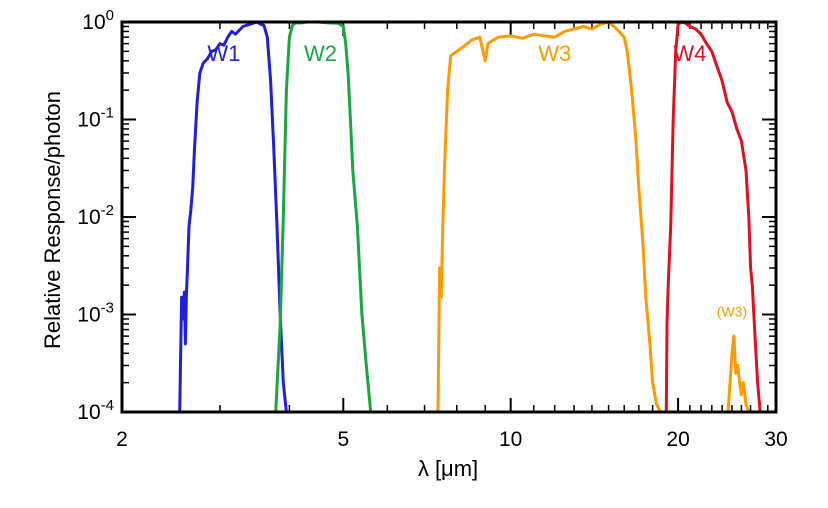  I want to click on x-tick-label: 5, so click(343, 439).